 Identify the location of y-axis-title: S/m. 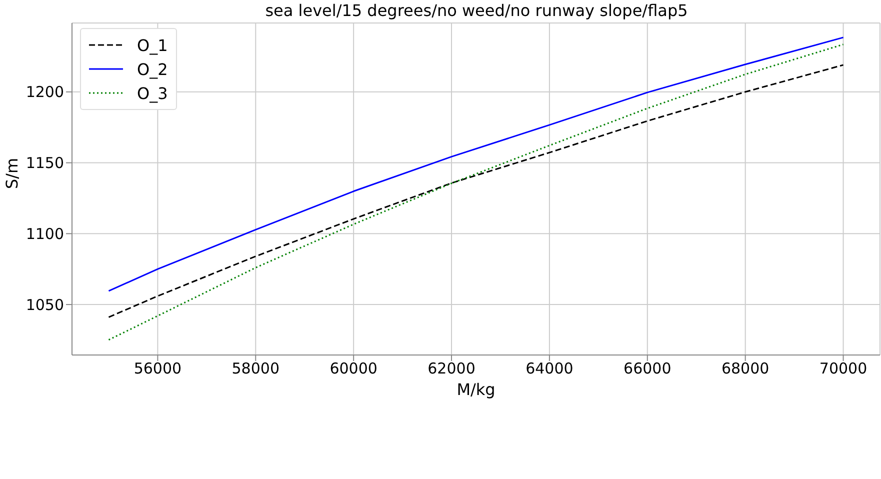
(12, 173).